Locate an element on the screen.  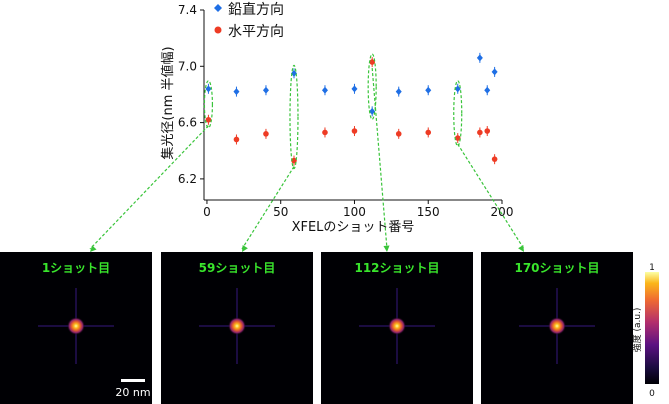
x-tick-label: 0 is located at coordinates (207, 212).